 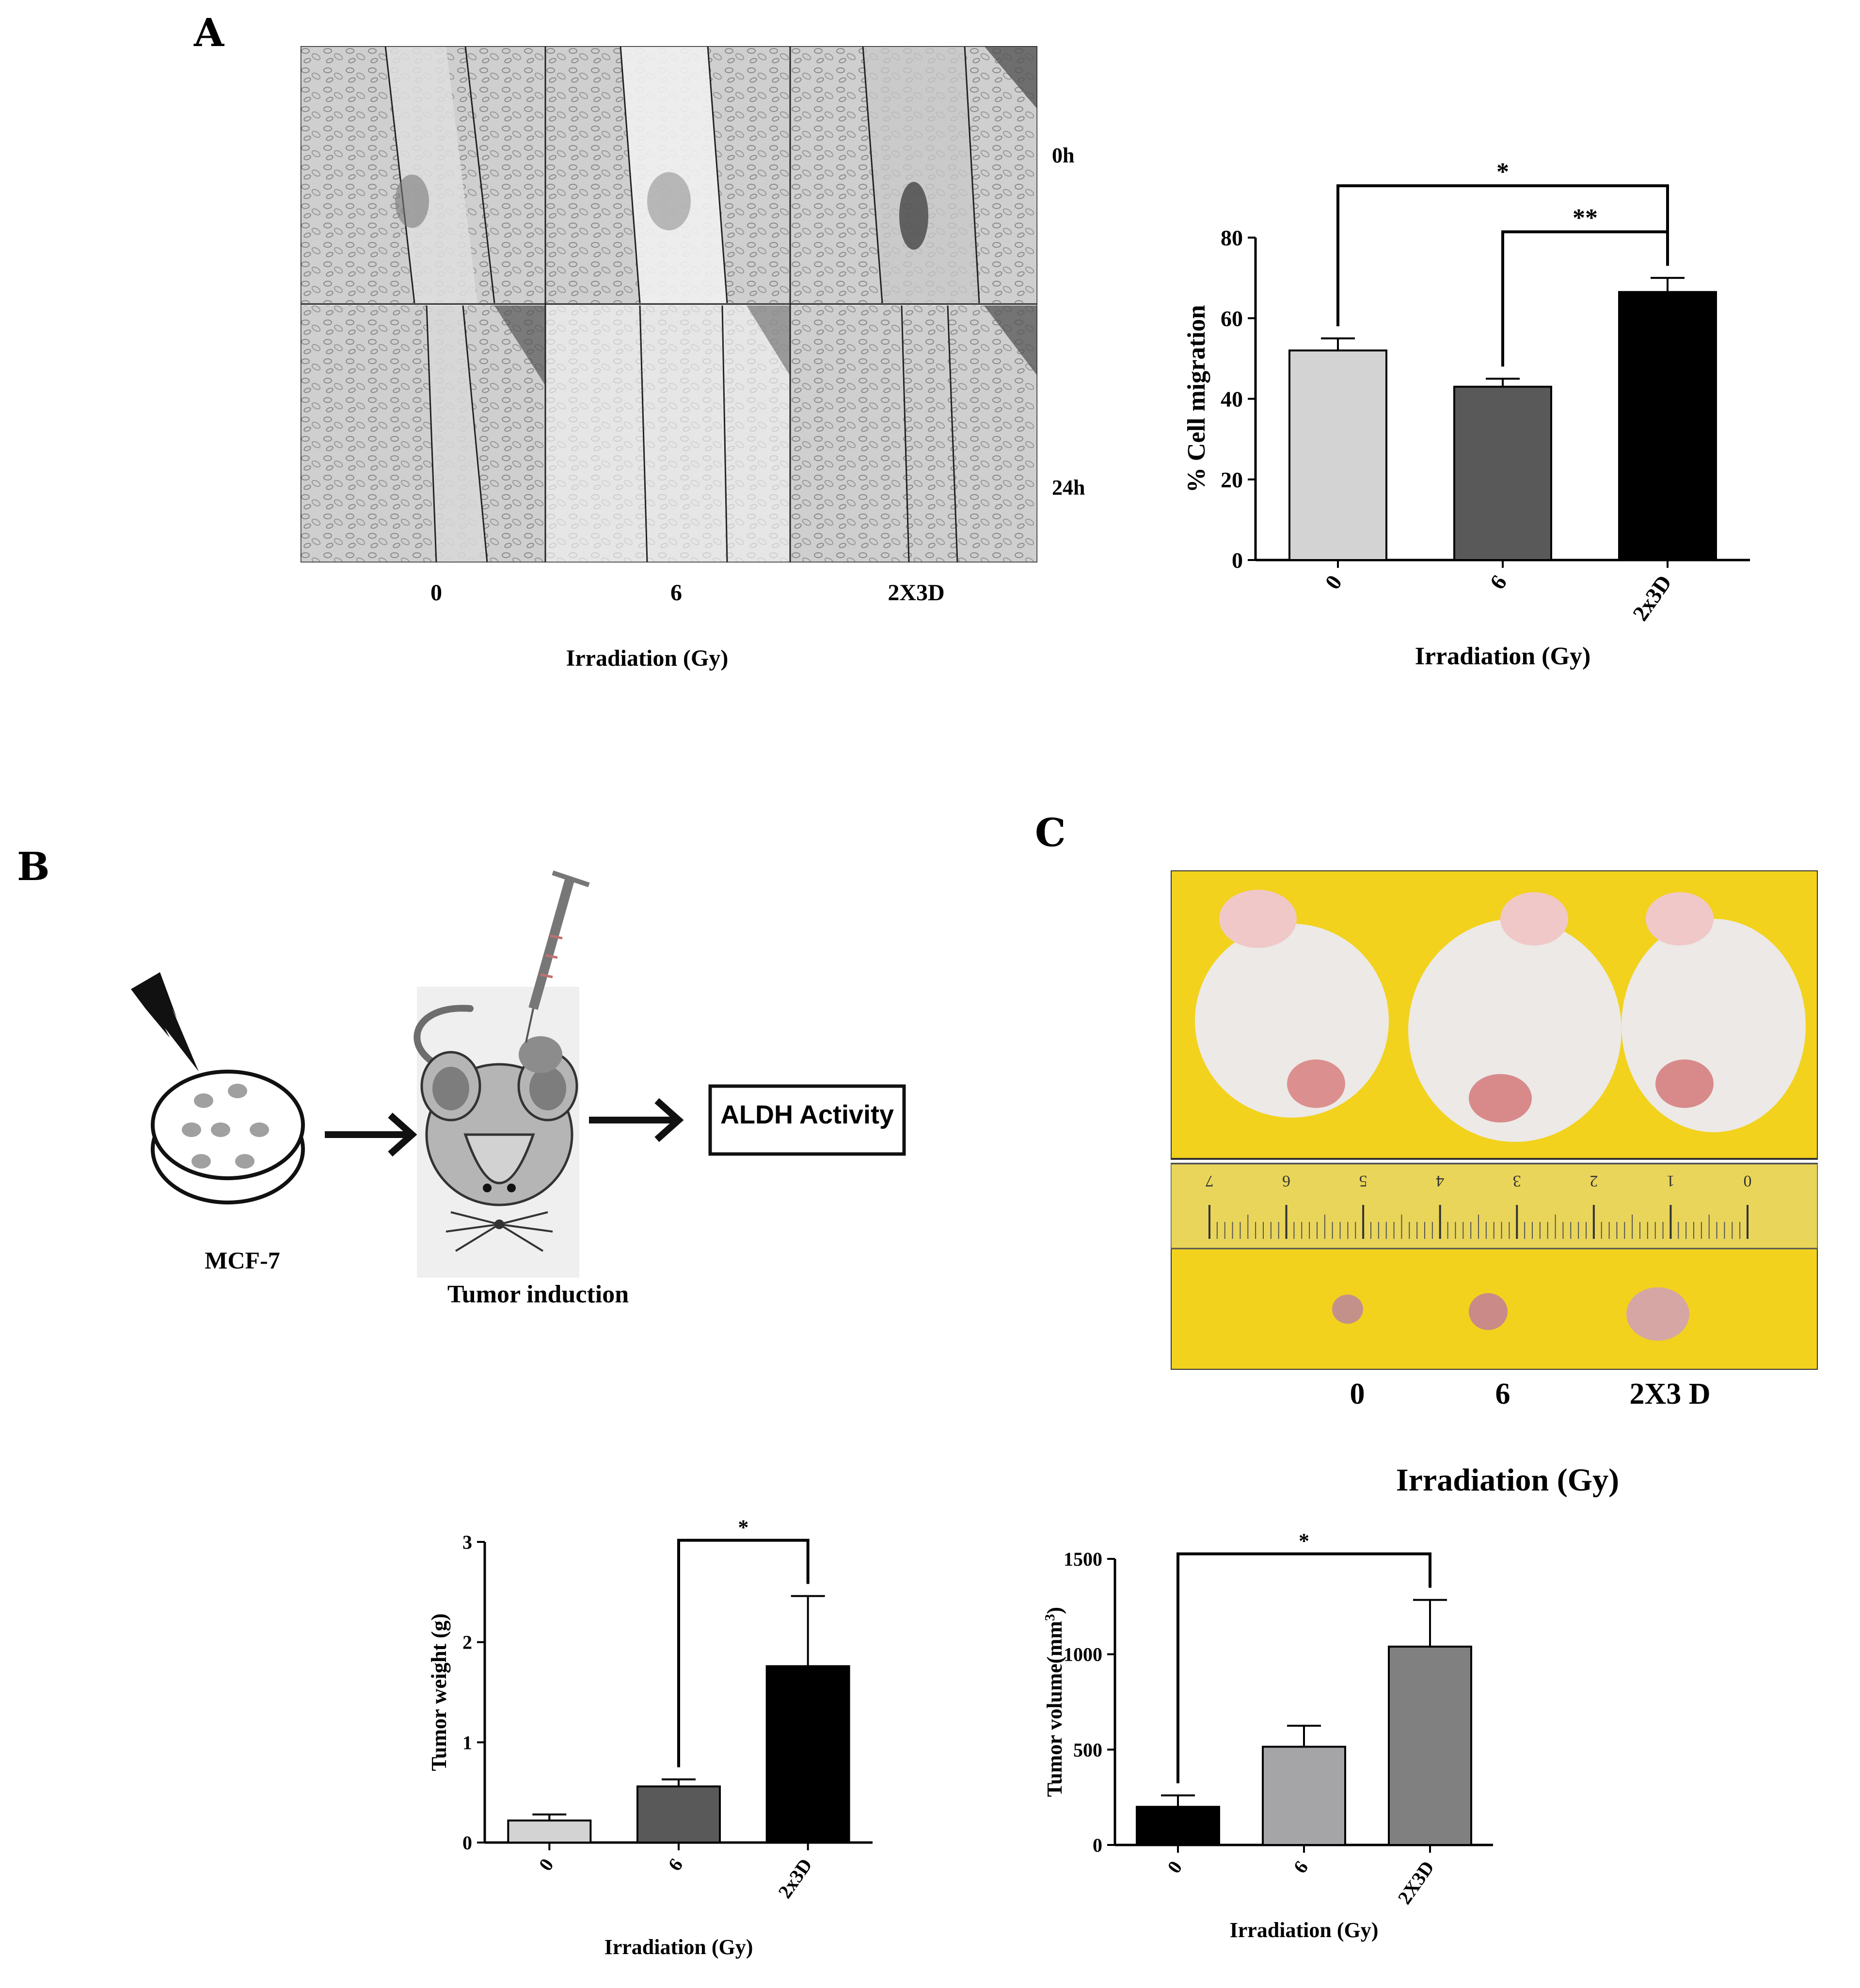 What do you see at coordinates (1068, 487) in the screenshot?
I see `row-label-24h: 24h` at bounding box center [1068, 487].